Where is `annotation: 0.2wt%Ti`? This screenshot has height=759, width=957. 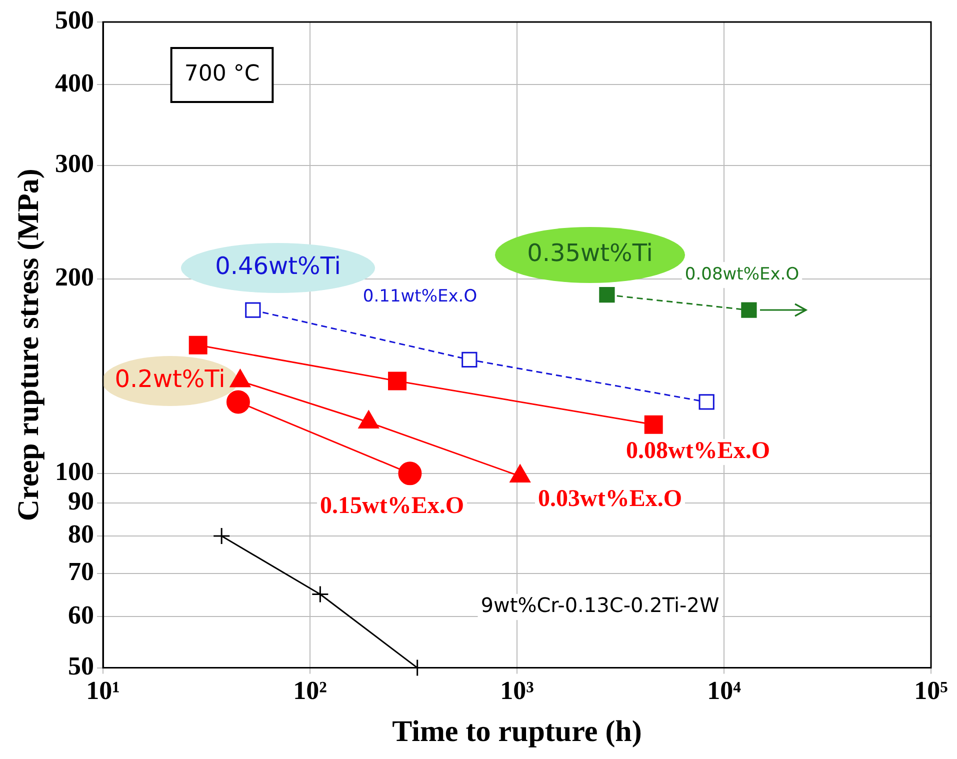 annotation: 0.2wt%Ti is located at coordinates (170, 379).